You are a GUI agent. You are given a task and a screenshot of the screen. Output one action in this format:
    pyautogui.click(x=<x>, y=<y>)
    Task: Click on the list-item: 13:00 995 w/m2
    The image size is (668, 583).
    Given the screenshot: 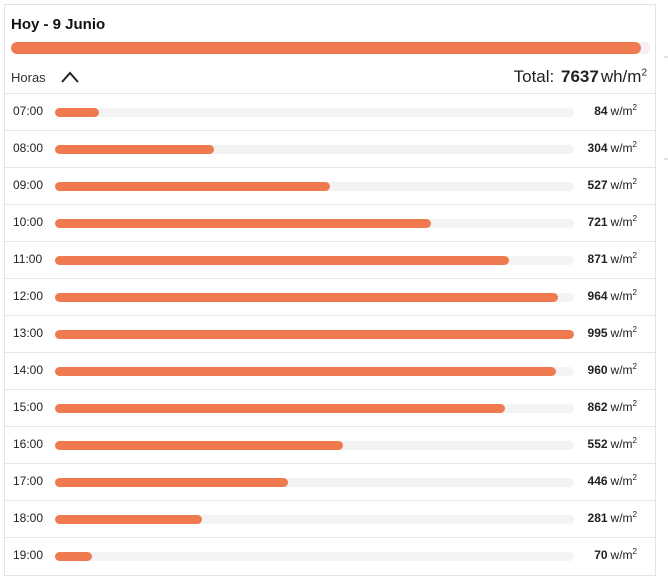 What is the action you would take?
    pyautogui.click(x=330, y=334)
    